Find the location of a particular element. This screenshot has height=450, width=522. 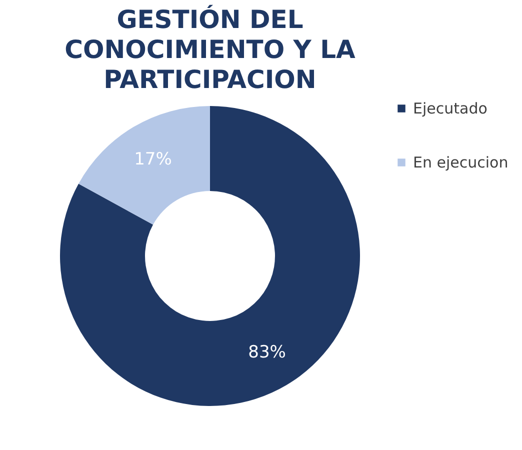

legend-label: Ejecutado is located at coordinates (450, 109).